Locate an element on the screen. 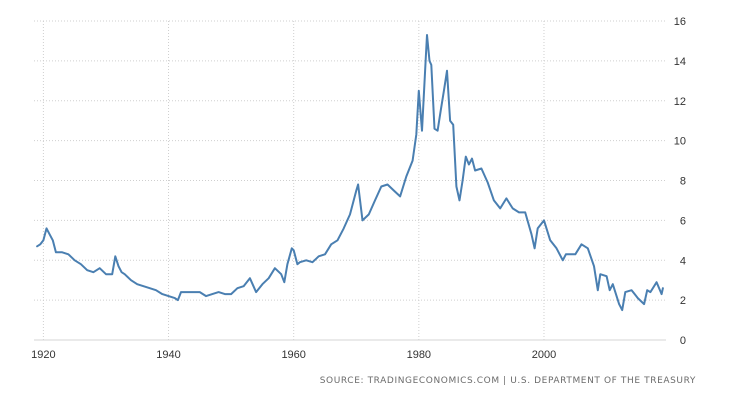  x-tick-label: 1920 is located at coordinates (43, 355).